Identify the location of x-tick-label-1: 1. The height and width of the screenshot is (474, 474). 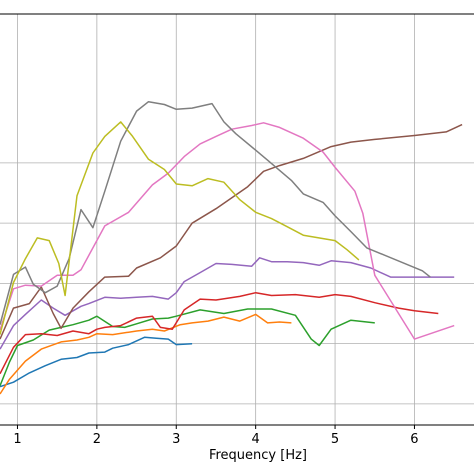
(17, 439).